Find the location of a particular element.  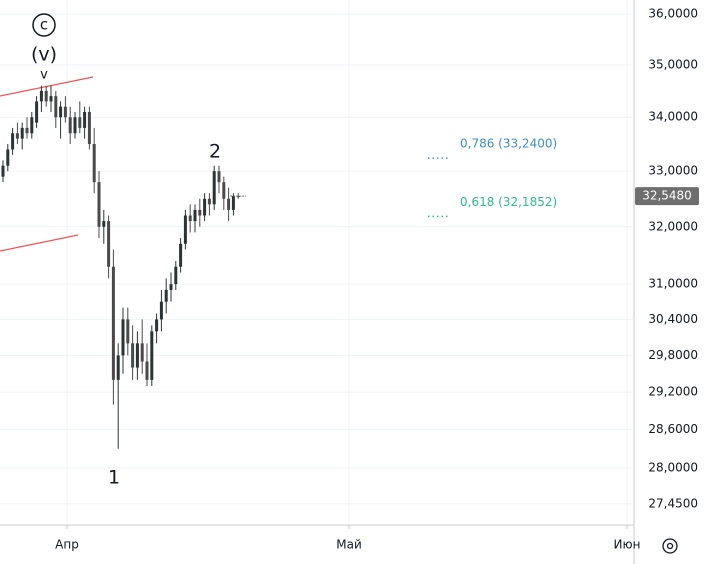

y-tick-label: 32,0000 is located at coordinates (673, 226).